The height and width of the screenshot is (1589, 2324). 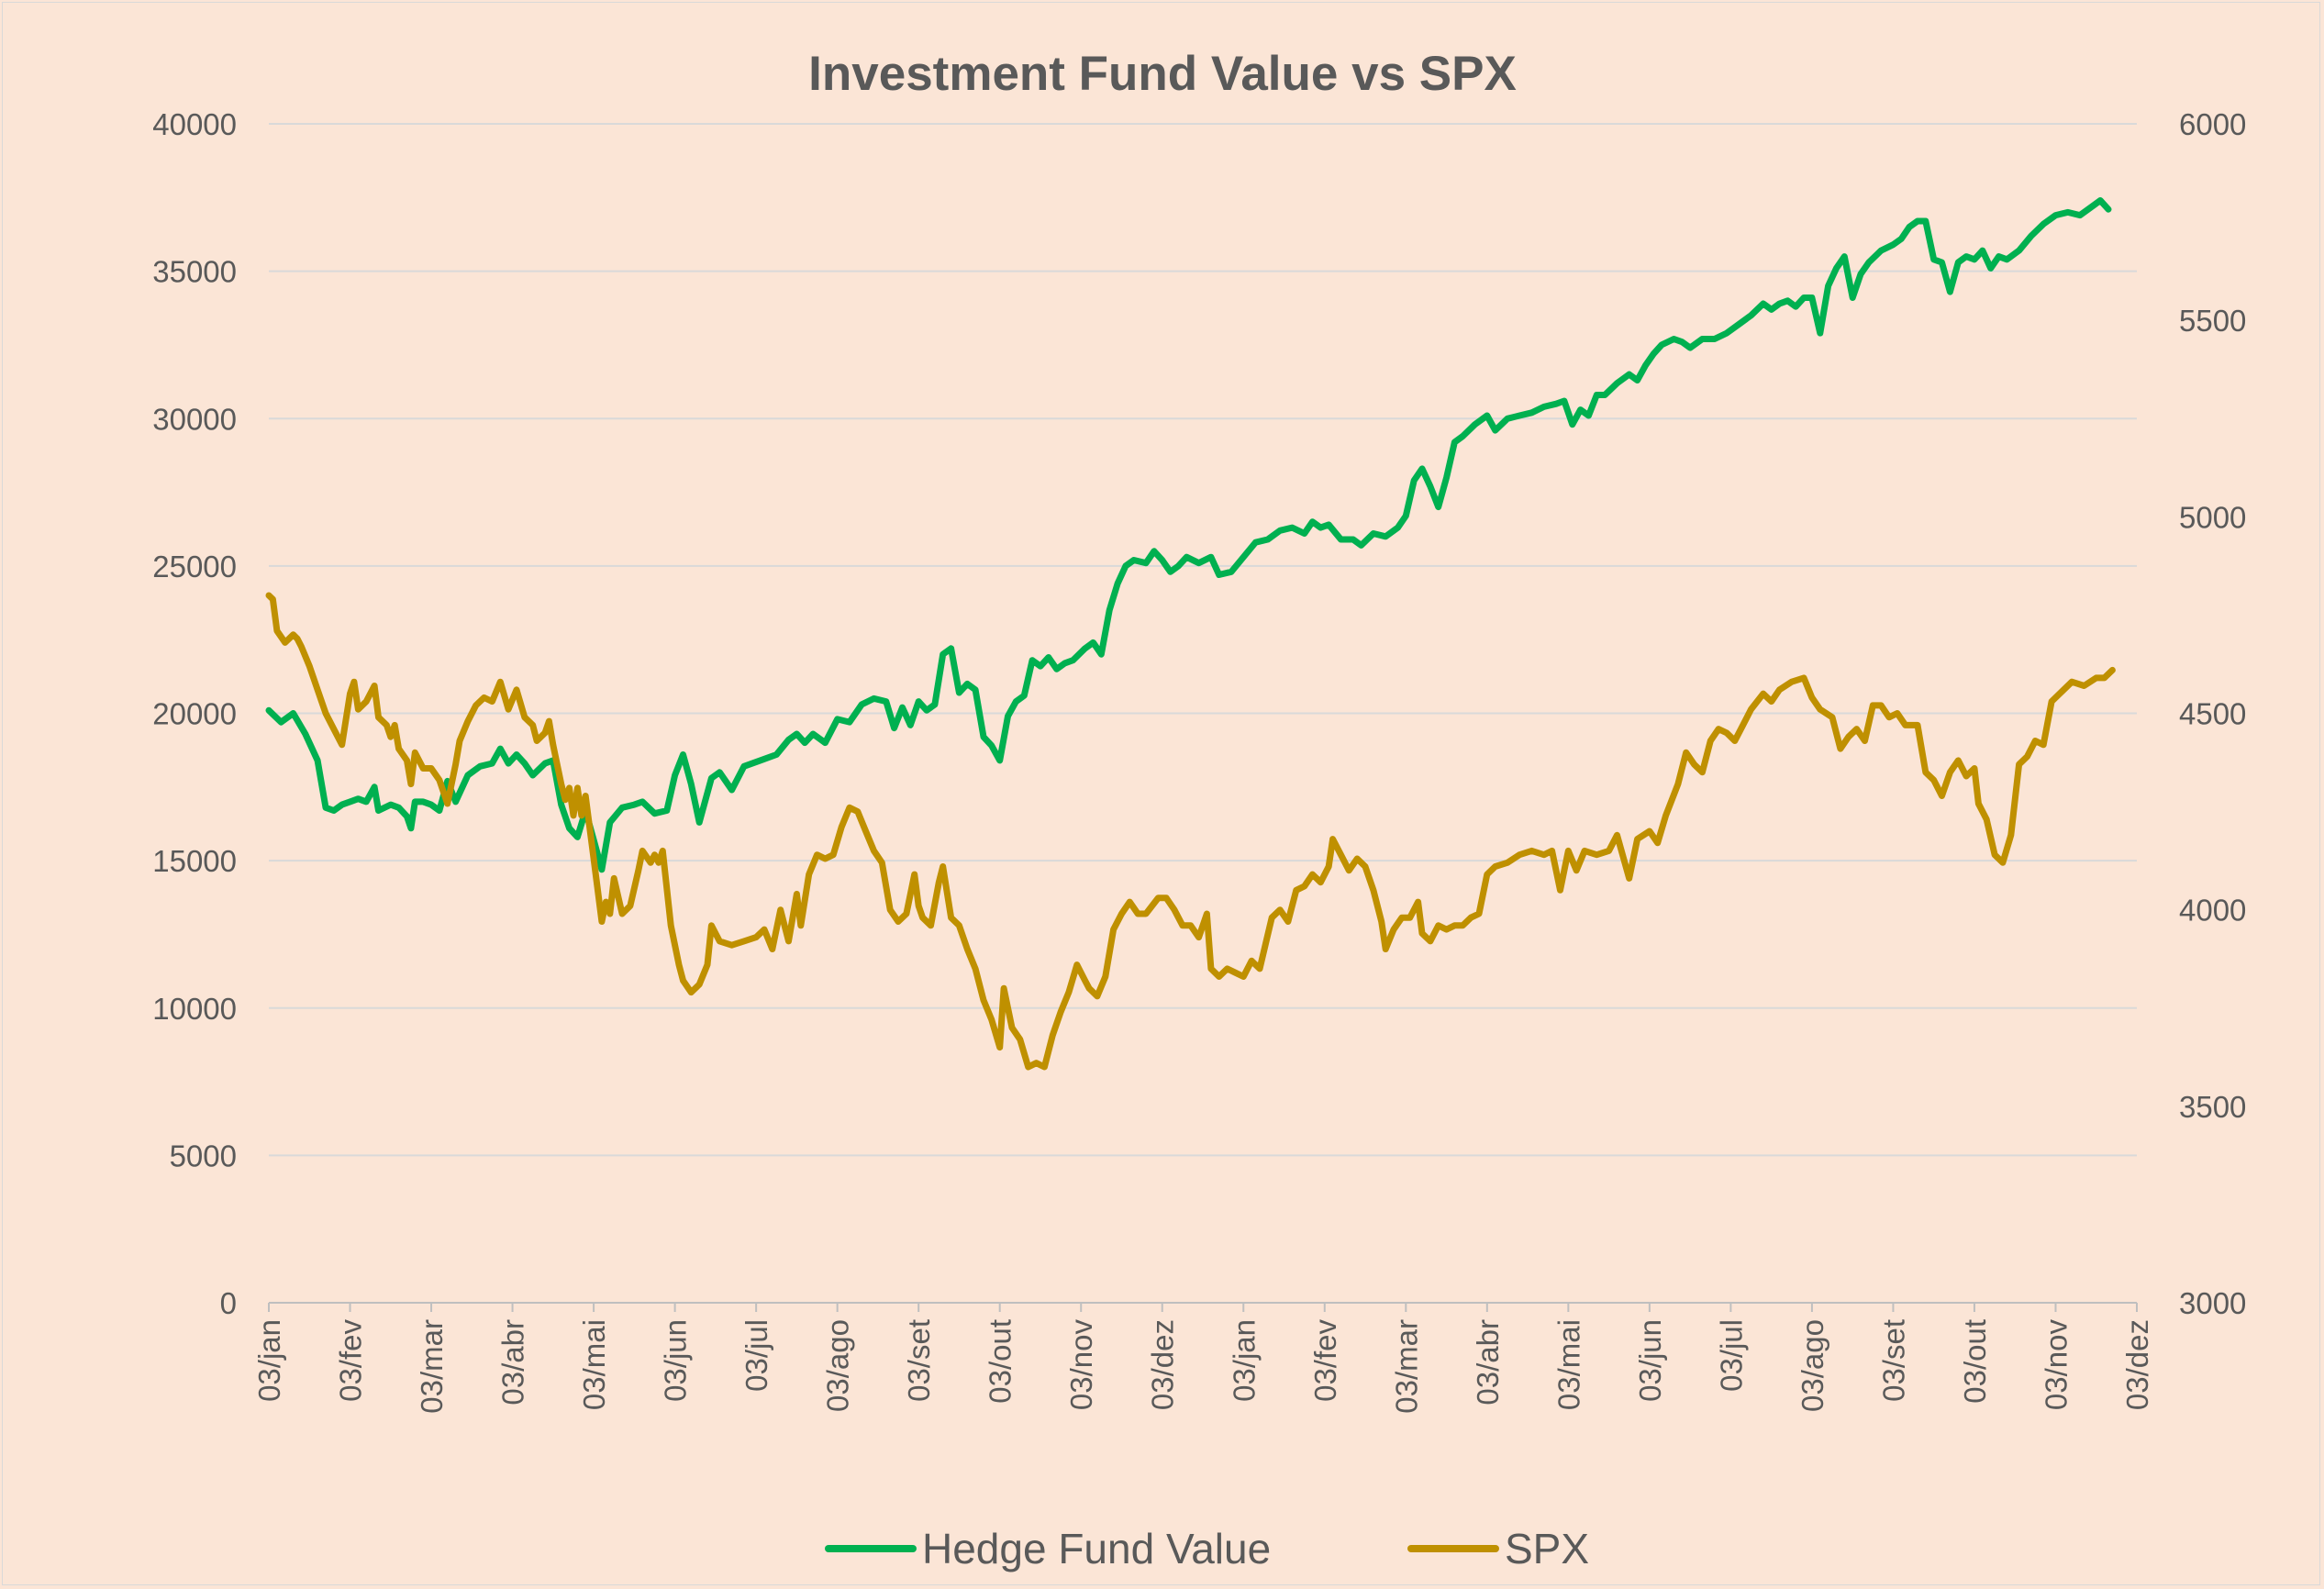 I want to click on legend-label: Hedge Fund Value, so click(x=1096, y=1548).